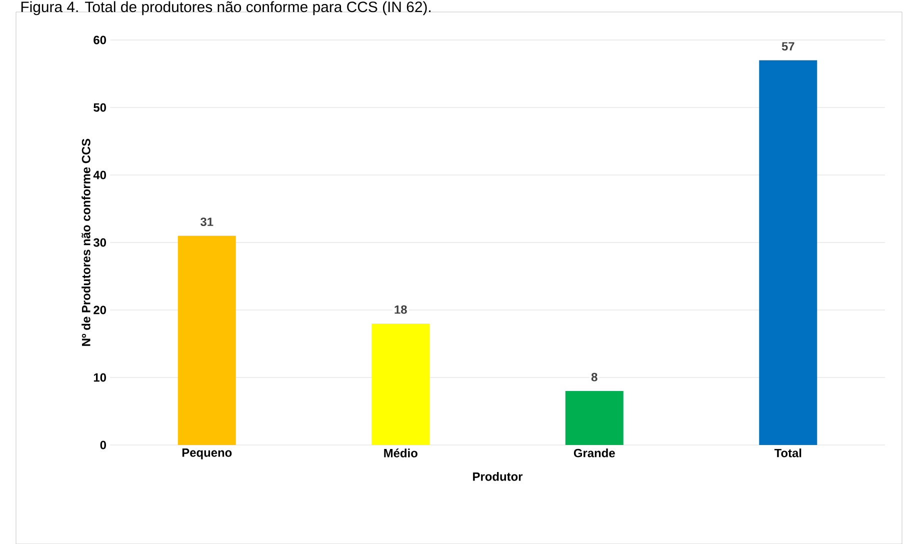 This screenshot has width=904, height=544. What do you see at coordinates (100, 40) in the screenshot?
I see `y-tick-label: 60` at bounding box center [100, 40].